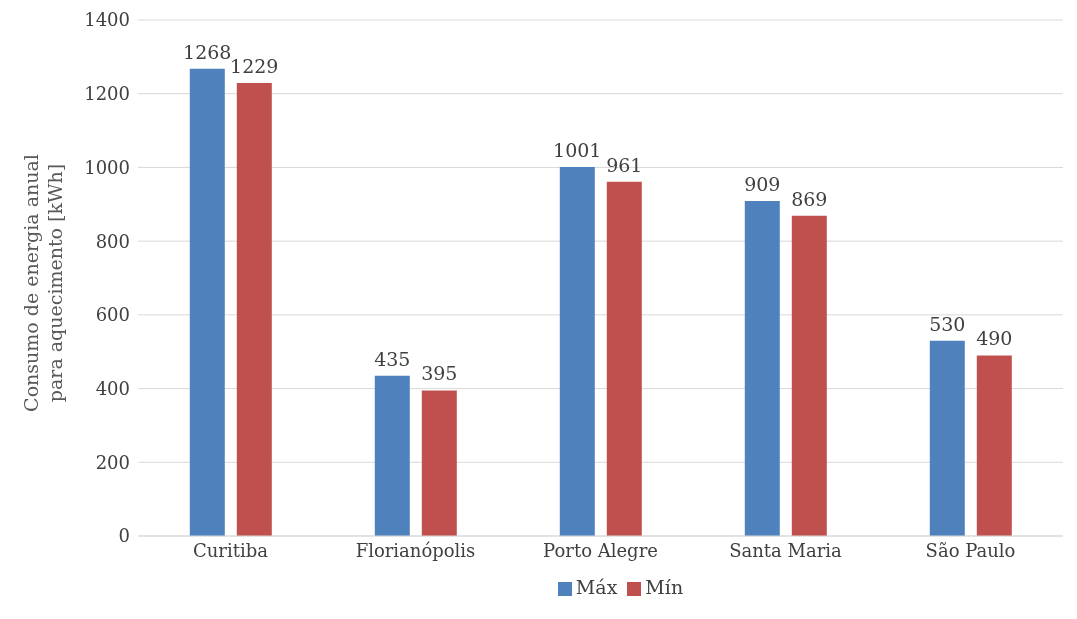 The image size is (1077, 619). Describe the element at coordinates (786, 550) in the screenshot. I see `x-tick-label: Santa Maria` at that location.